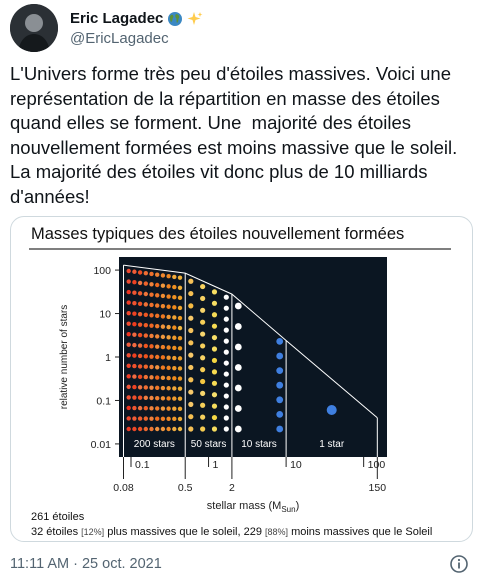  I want to click on sparkles-icon, so click(195, 18).